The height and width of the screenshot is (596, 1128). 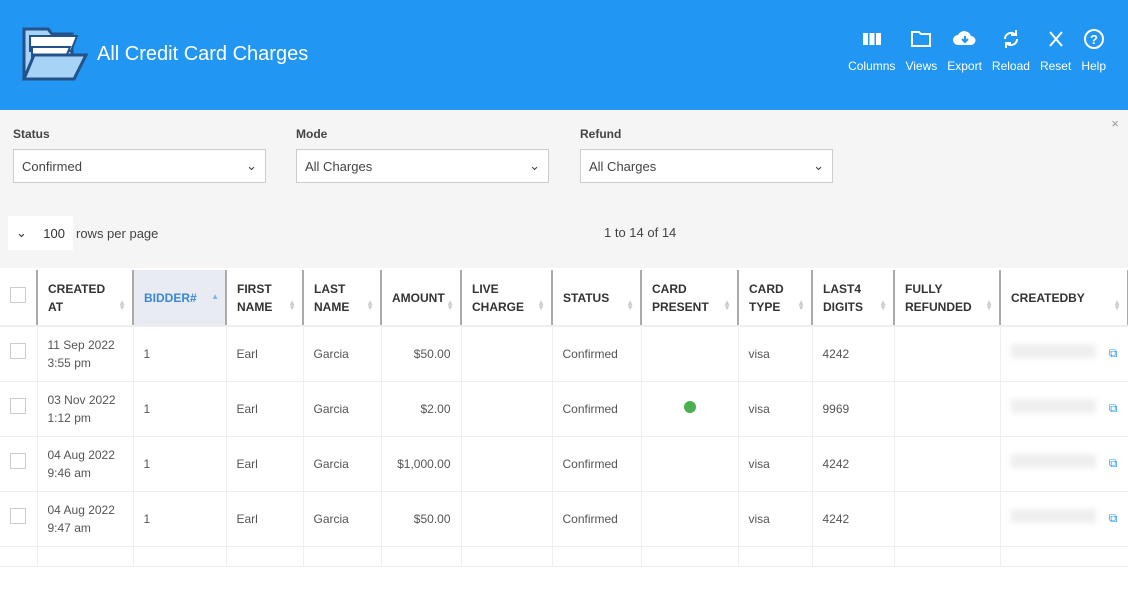 What do you see at coordinates (421, 298) in the screenshot?
I see `column-header-amount: AMOUNT ▲ ▼` at bounding box center [421, 298].